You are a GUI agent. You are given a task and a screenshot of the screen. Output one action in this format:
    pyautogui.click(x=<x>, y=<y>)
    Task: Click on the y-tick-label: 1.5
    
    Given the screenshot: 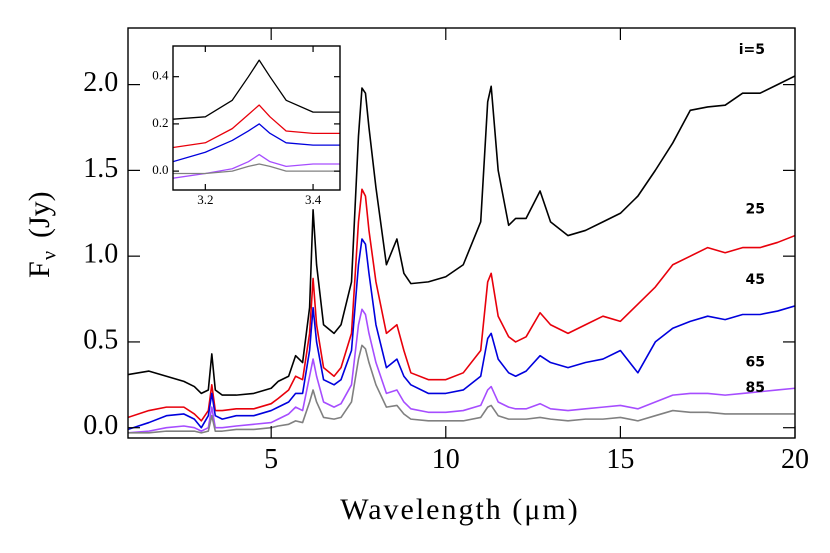 What is the action you would take?
    pyautogui.click(x=100, y=168)
    